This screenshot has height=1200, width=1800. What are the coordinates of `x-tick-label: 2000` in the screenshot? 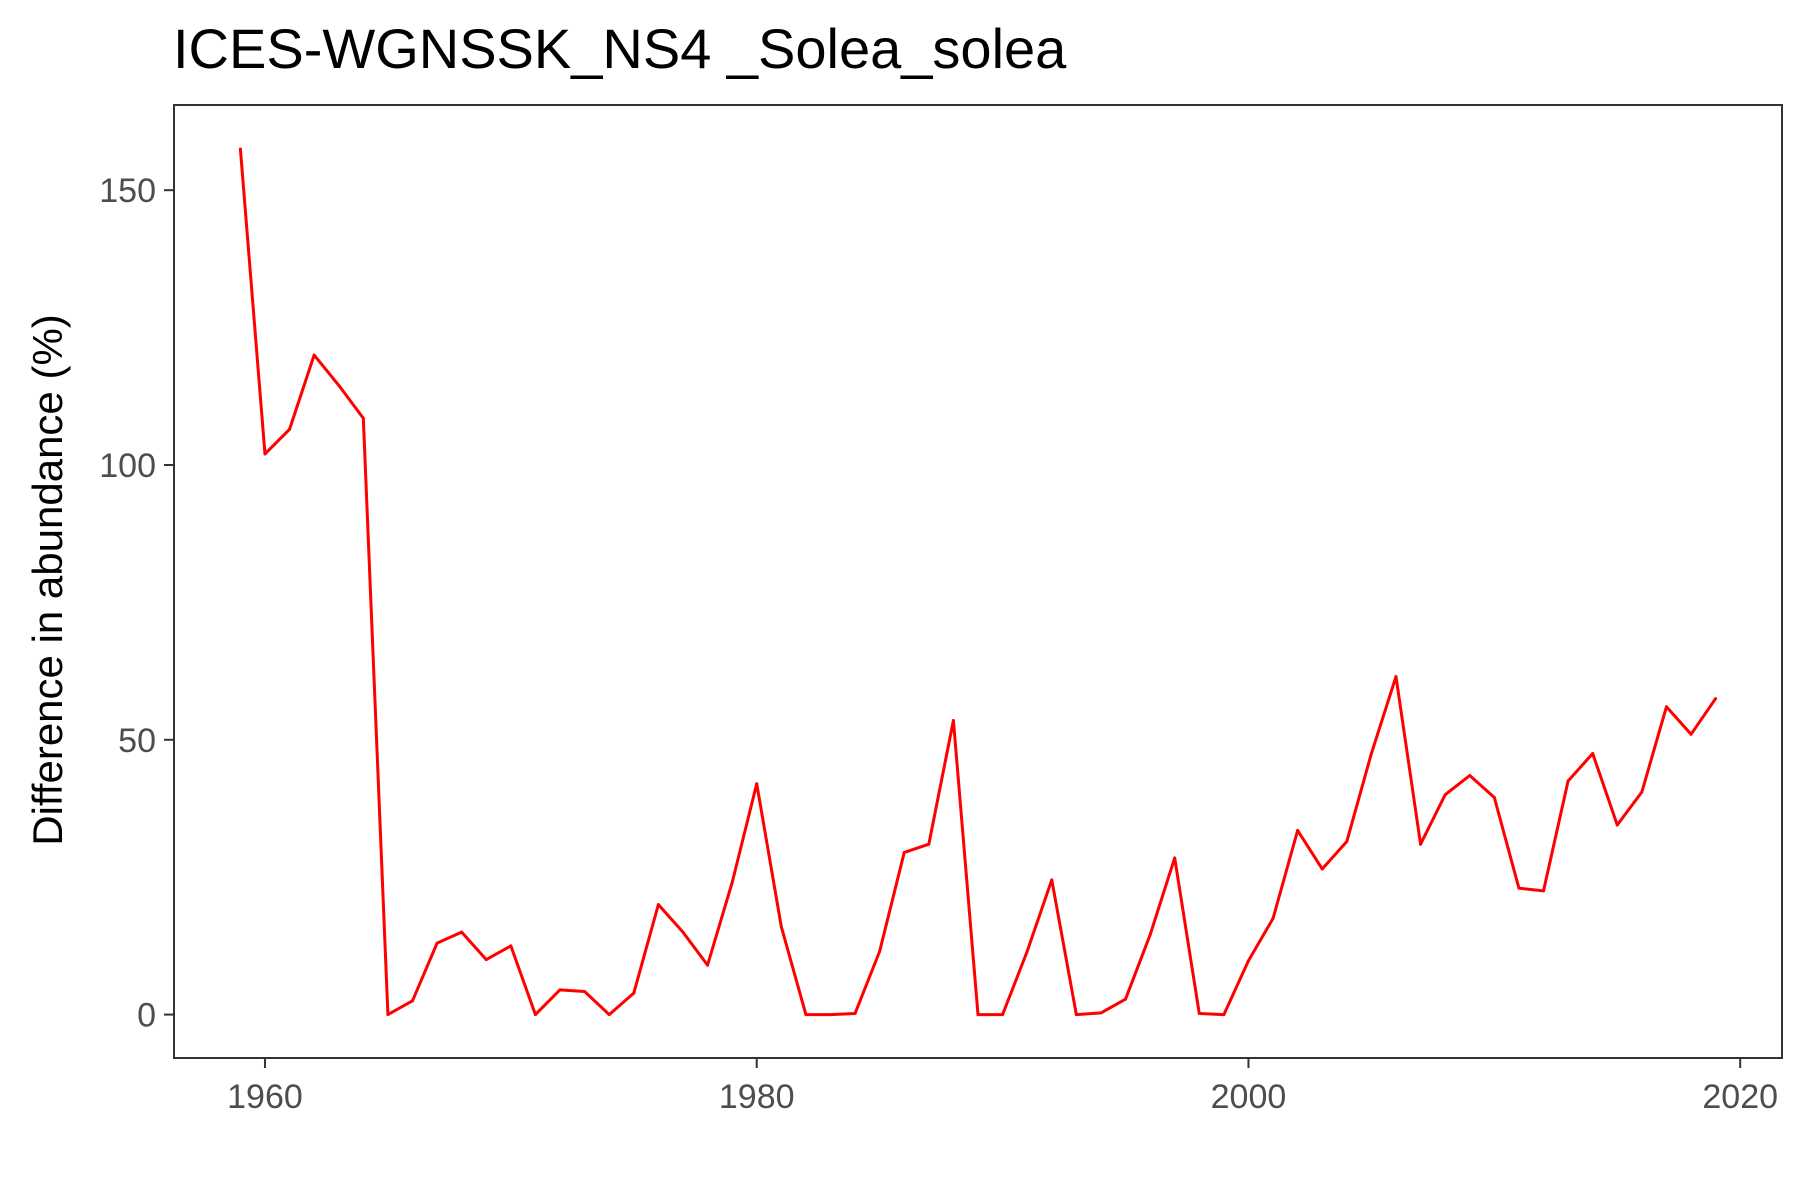 It's located at (1249, 1097).